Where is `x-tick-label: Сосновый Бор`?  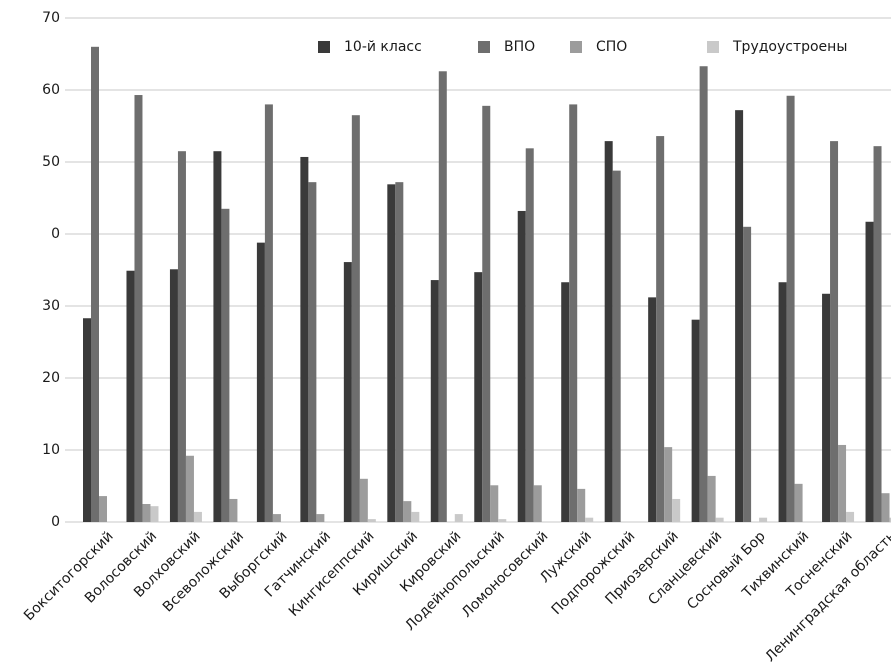
x-tick-label: Сосновый Бор is located at coordinates (726, 570).